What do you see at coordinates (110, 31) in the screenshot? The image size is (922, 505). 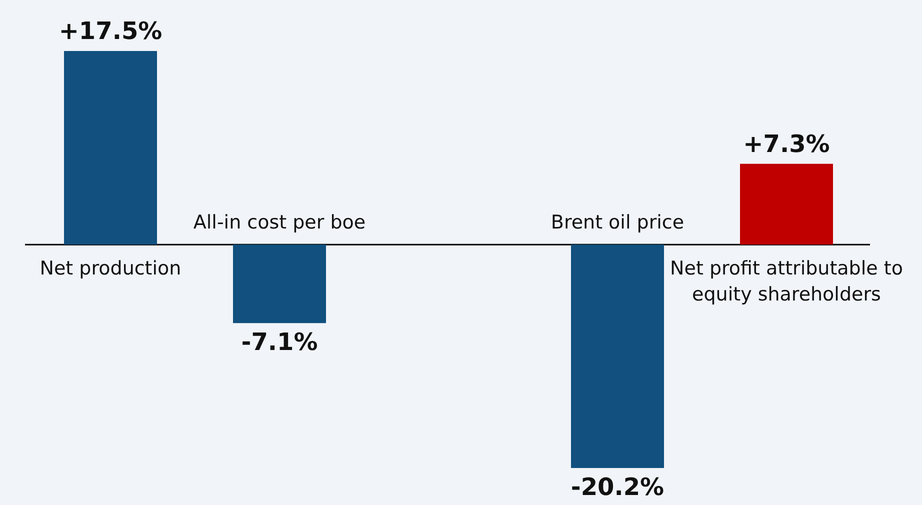 I see `data-label: +17.5%` at bounding box center [110, 31].